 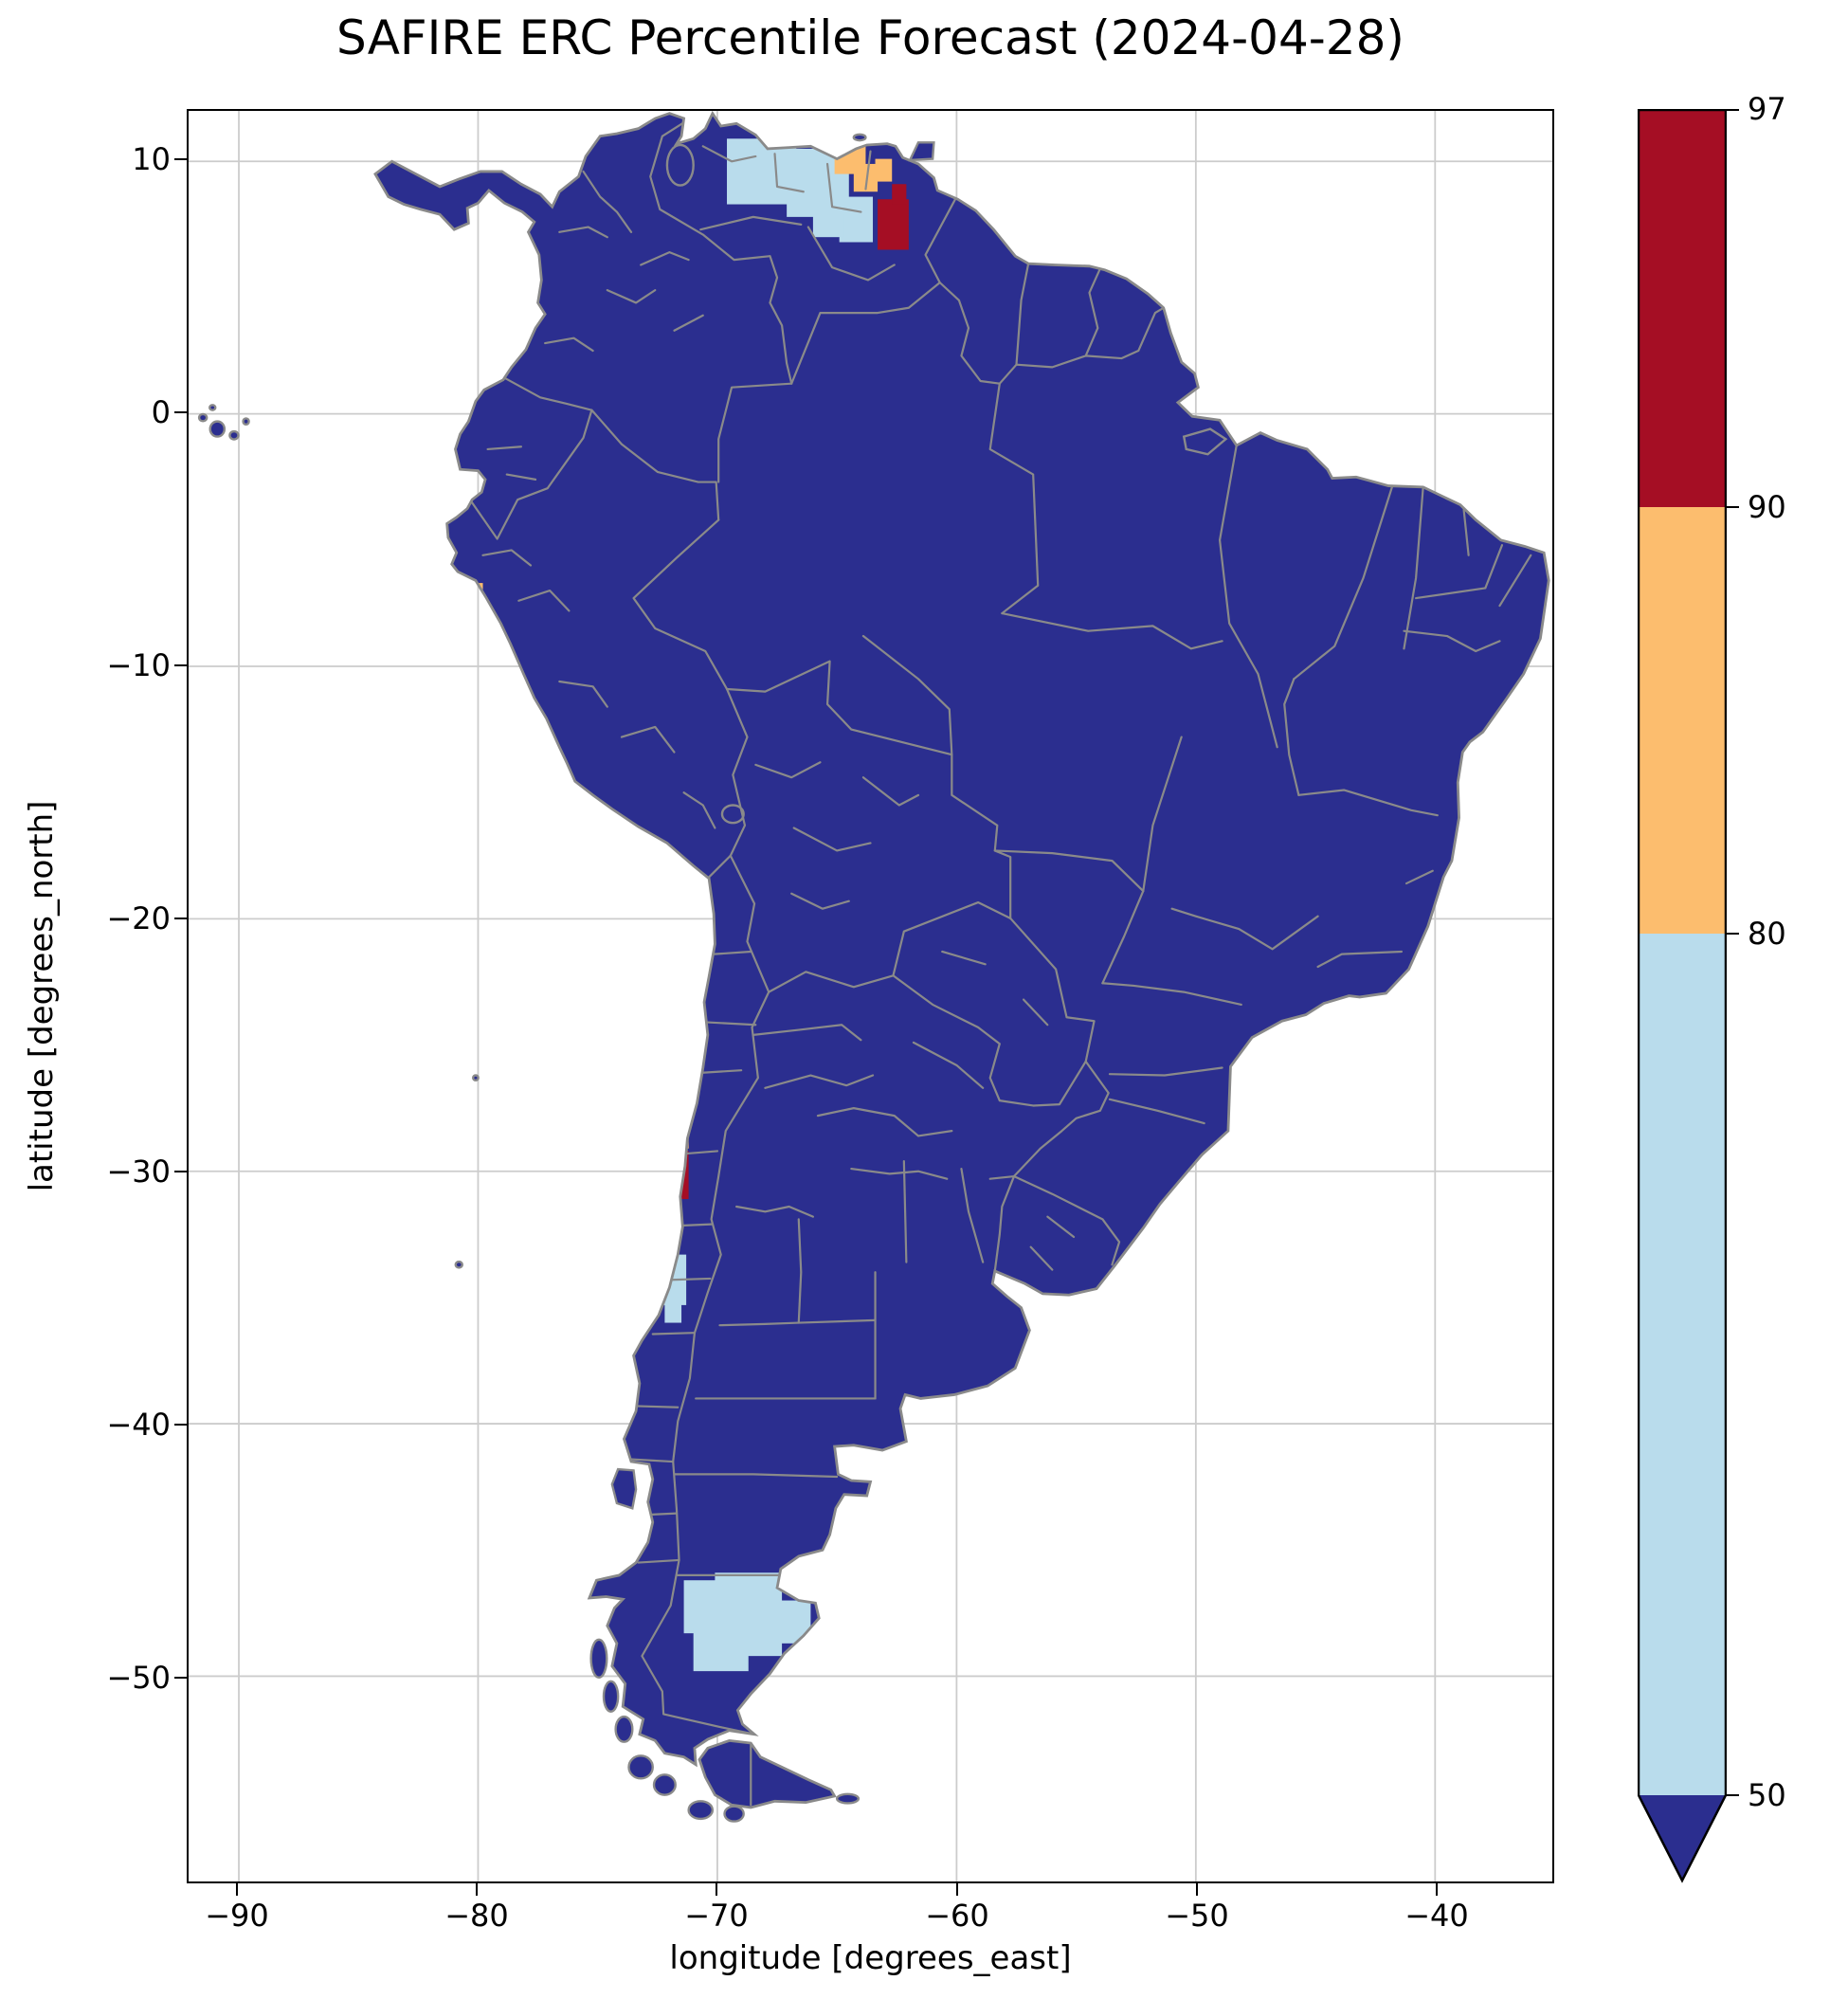 What do you see at coordinates (1767, 934) in the screenshot?
I see `colorbar-tick-label: 80` at bounding box center [1767, 934].